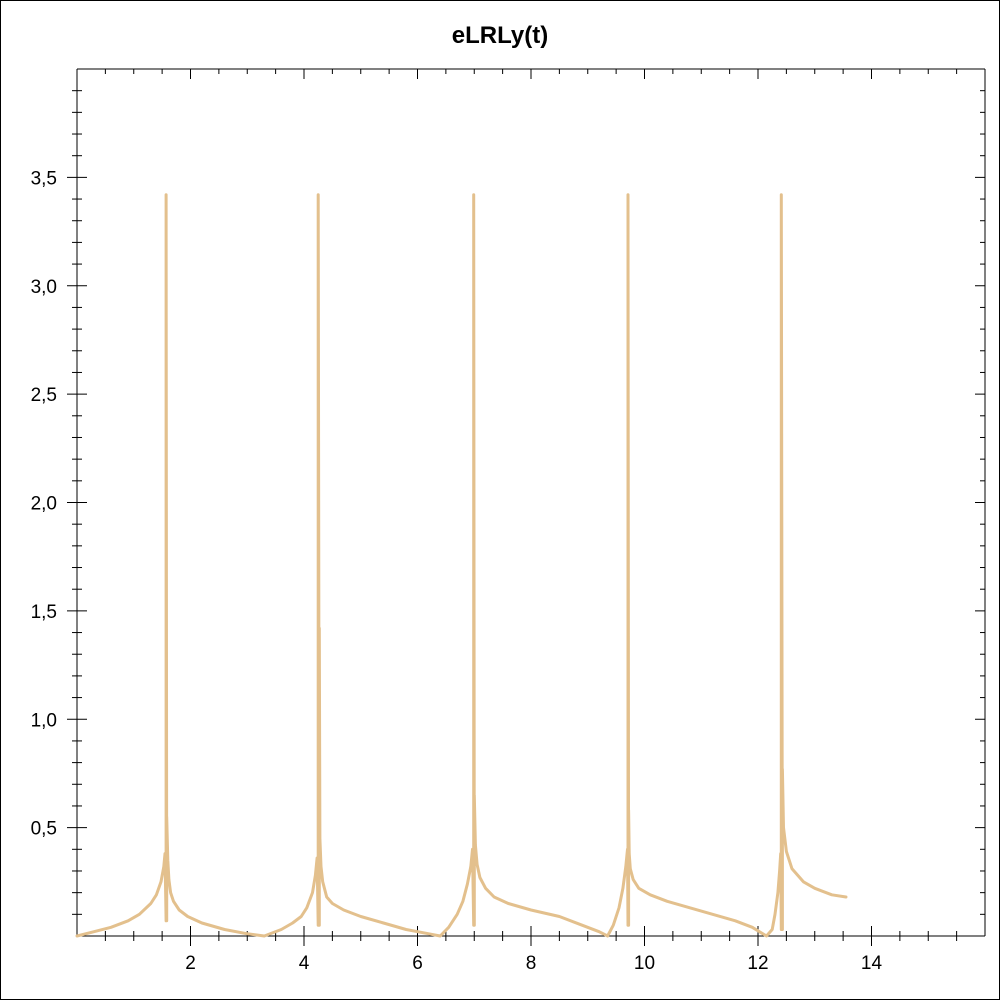  What do you see at coordinates (44, 829) in the screenshot?
I see `y-tick-label: 0,5` at bounding box center [44, 829].